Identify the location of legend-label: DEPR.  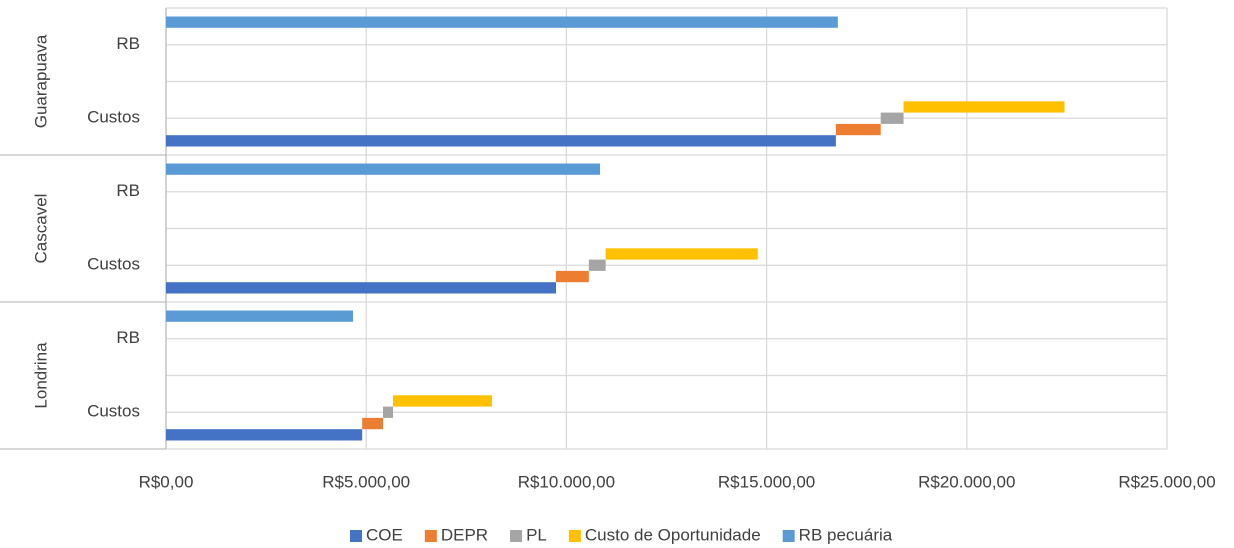
(464, 534).